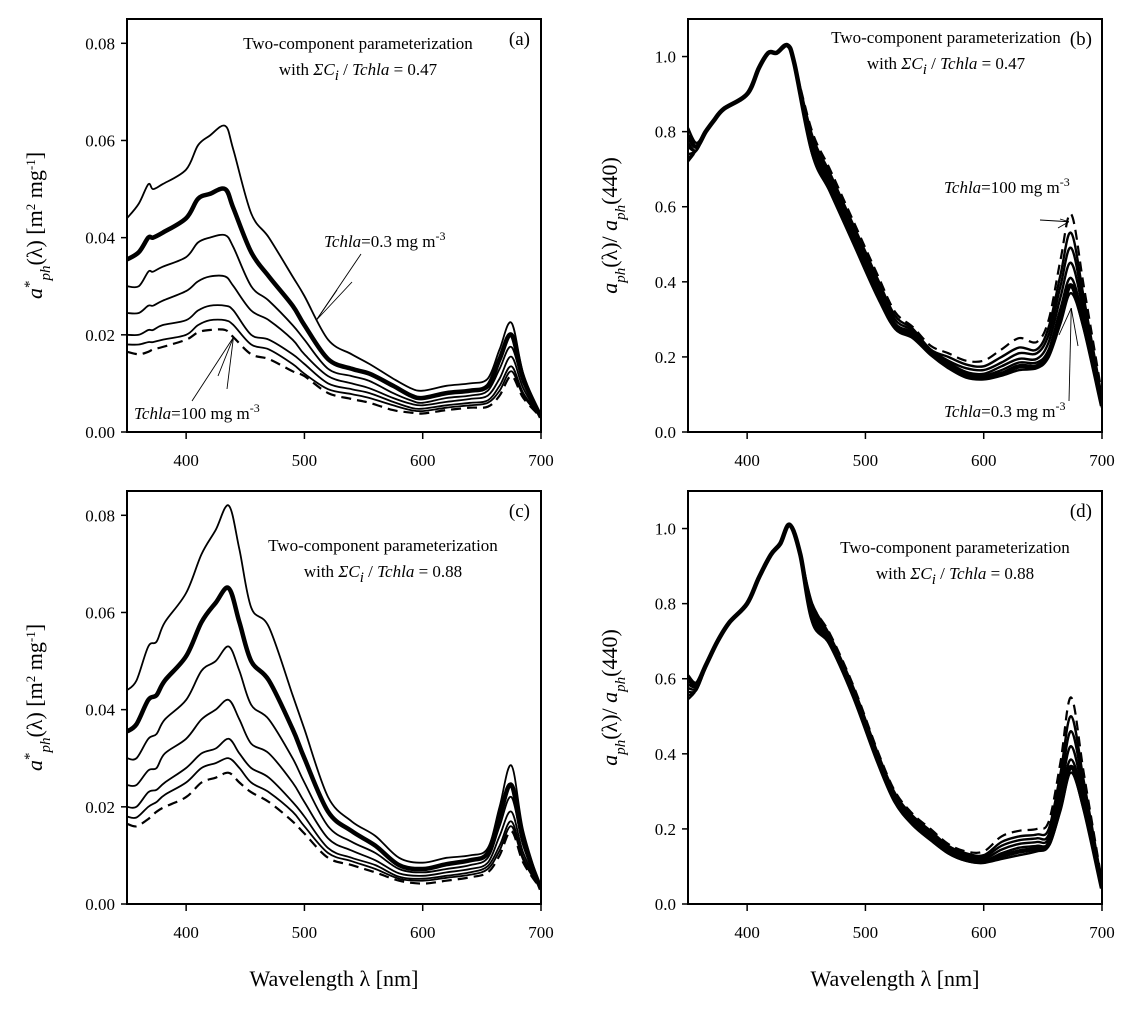  What do you see at coordinates (613, 225) in the screenshot?
I see `y-axis-title: aph(λ)/ aph(440)` at bounding box center [613, 225].